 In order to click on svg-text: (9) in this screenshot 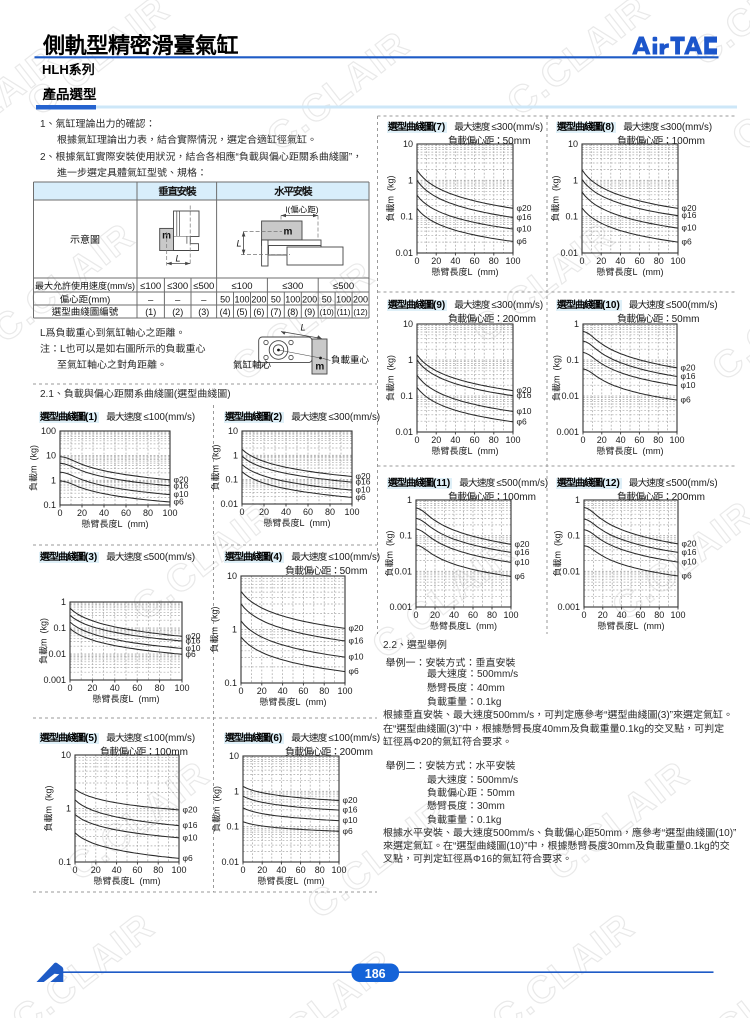, I will do `click(309, 312)`.